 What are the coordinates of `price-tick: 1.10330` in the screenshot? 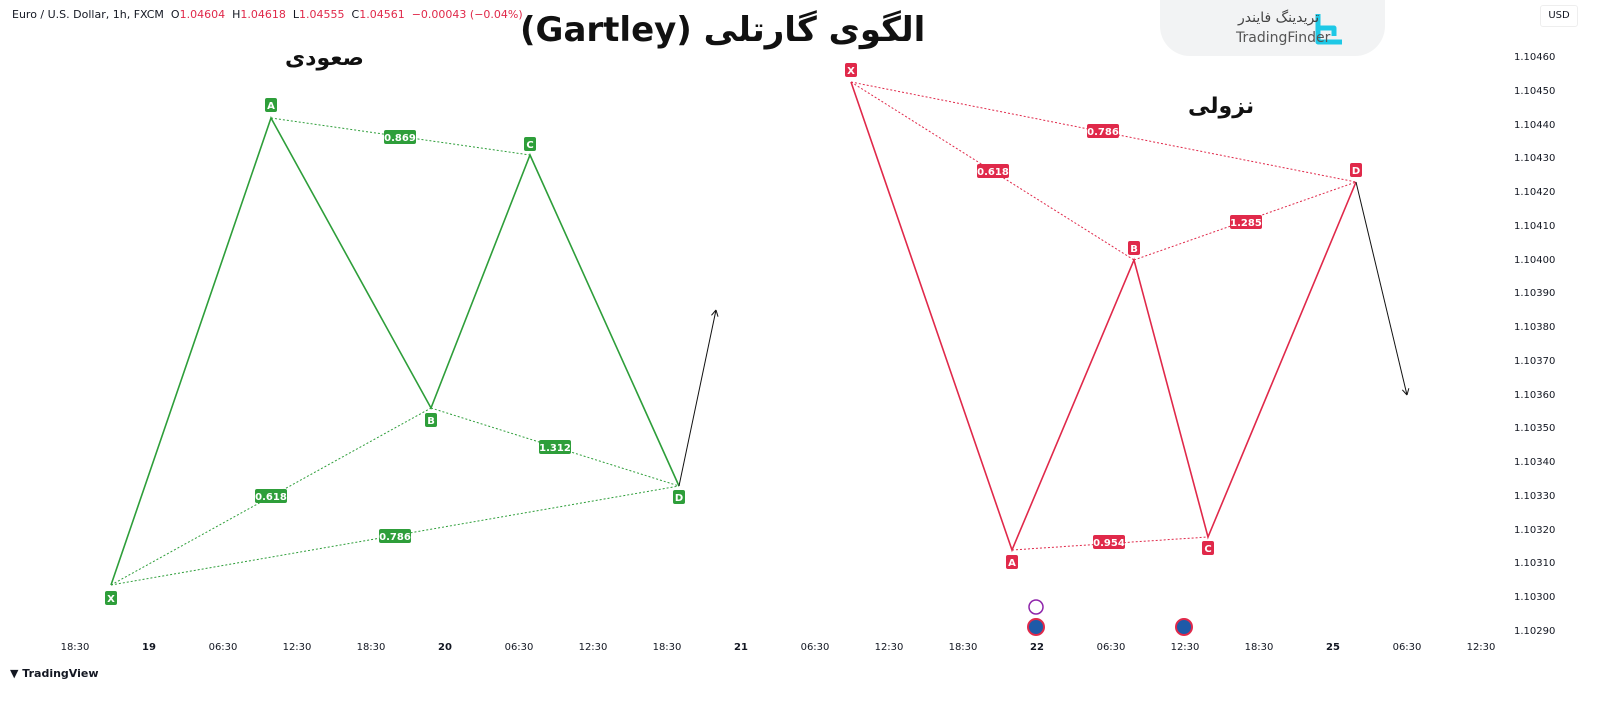 It's located at (1535, 496).